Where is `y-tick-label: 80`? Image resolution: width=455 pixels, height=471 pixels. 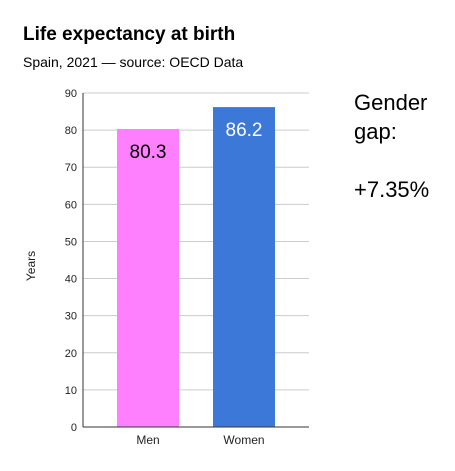
y-tick-label: 80 is located at coordinates (71, 131).